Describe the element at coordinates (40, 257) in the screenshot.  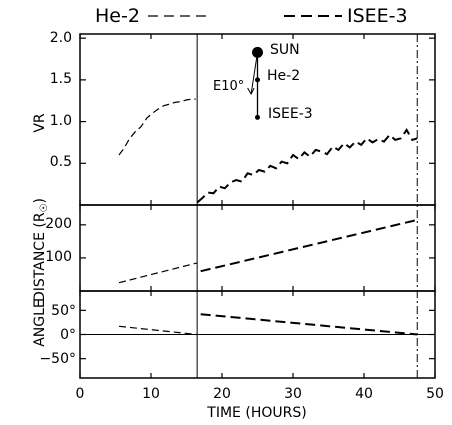
I see `y-axis-label-distance-text: DISTANCE (R` at that location.